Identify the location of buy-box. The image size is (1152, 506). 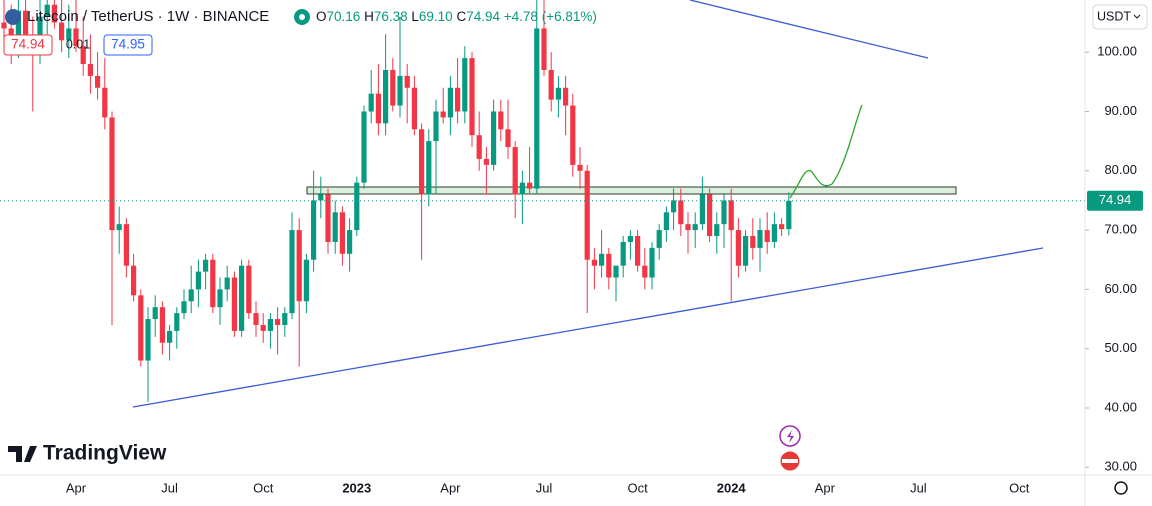
(128, 45).